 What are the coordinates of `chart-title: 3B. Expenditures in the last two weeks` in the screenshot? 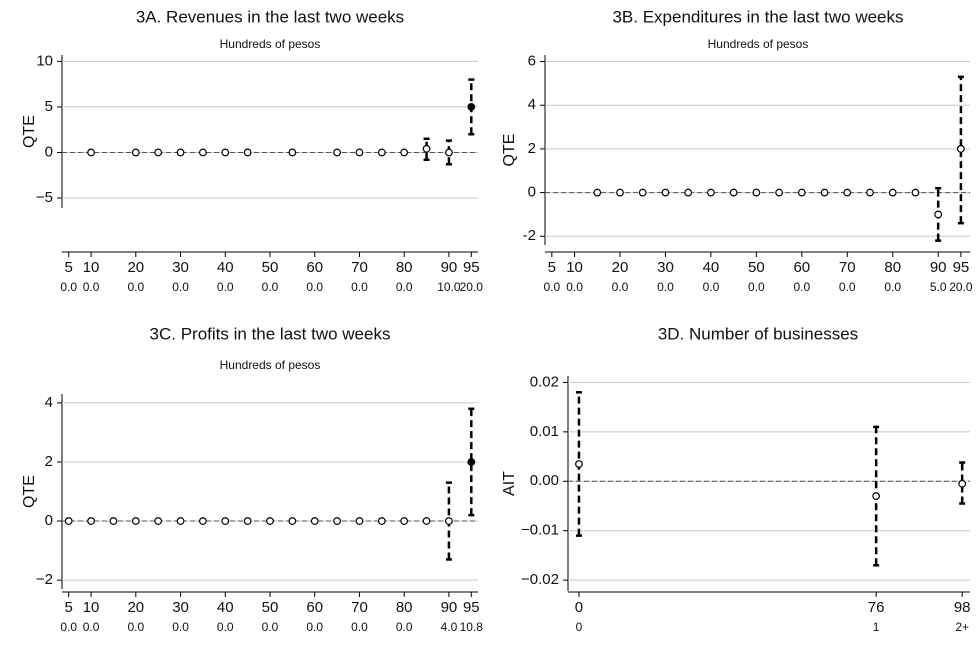 It's located at (757, 16).